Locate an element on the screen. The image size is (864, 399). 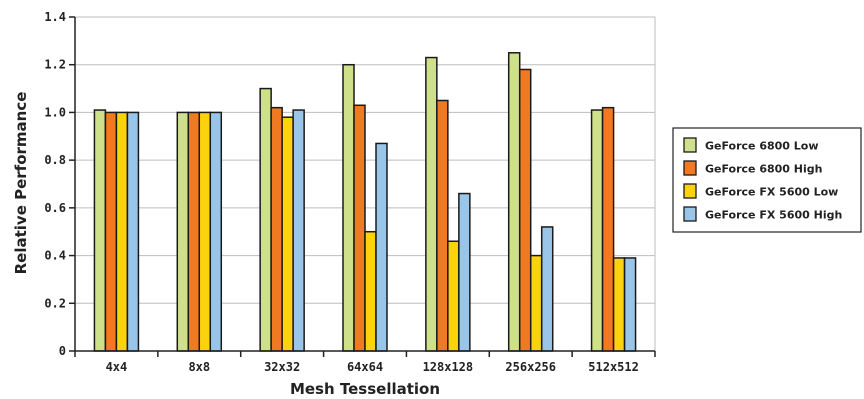
x-tick-label: 512x512 is located at coordinates (613, 367).